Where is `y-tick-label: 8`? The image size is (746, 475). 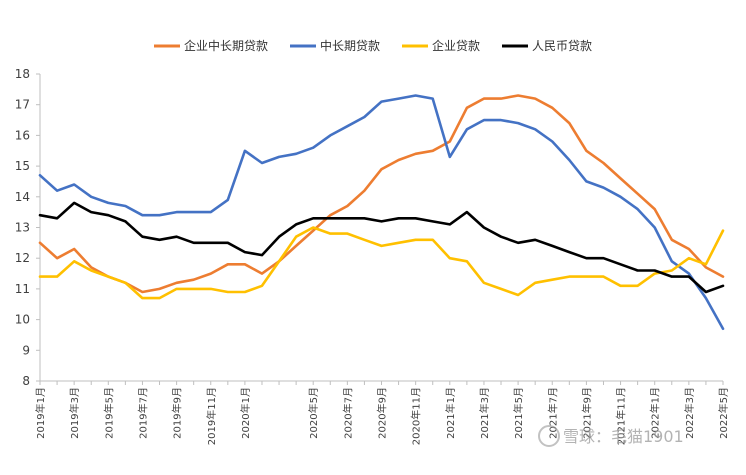 y-tick-label: 8 is located at coordinates (26, 381).